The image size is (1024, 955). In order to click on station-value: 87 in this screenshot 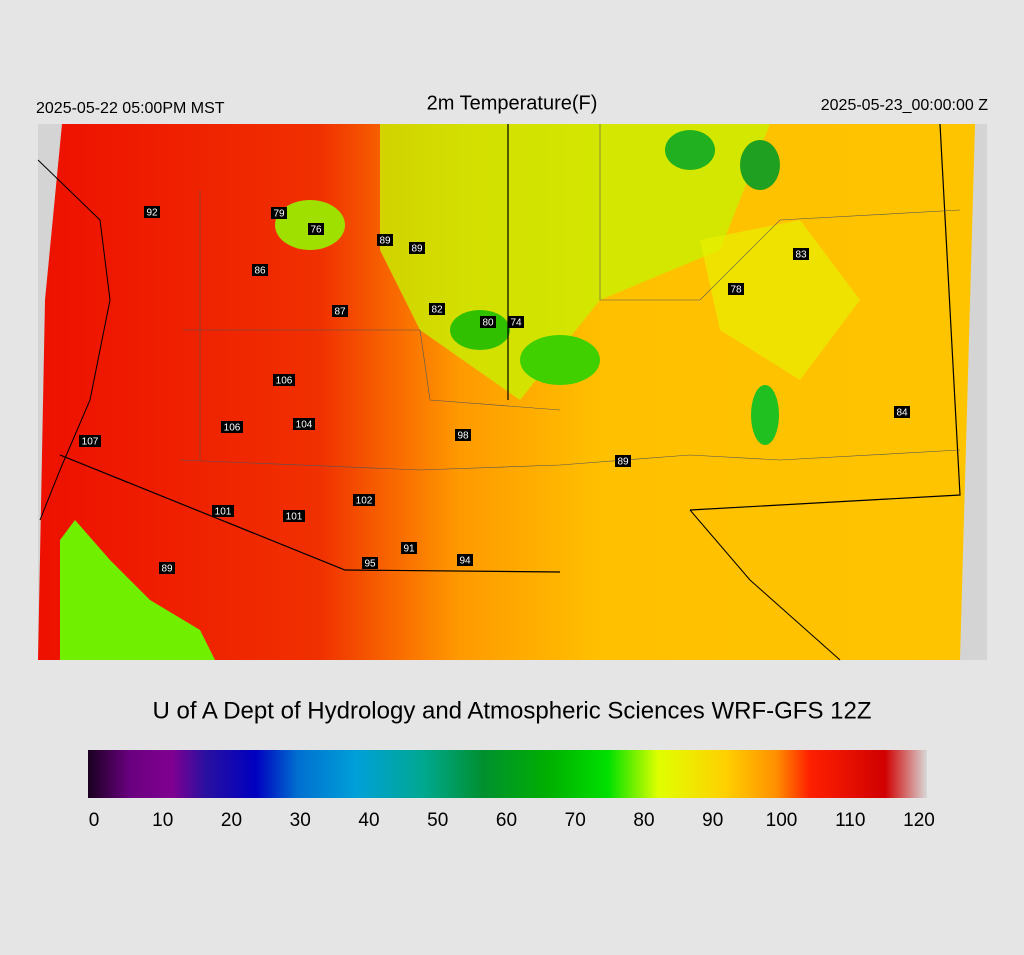, I will do `click(340, 312)`.